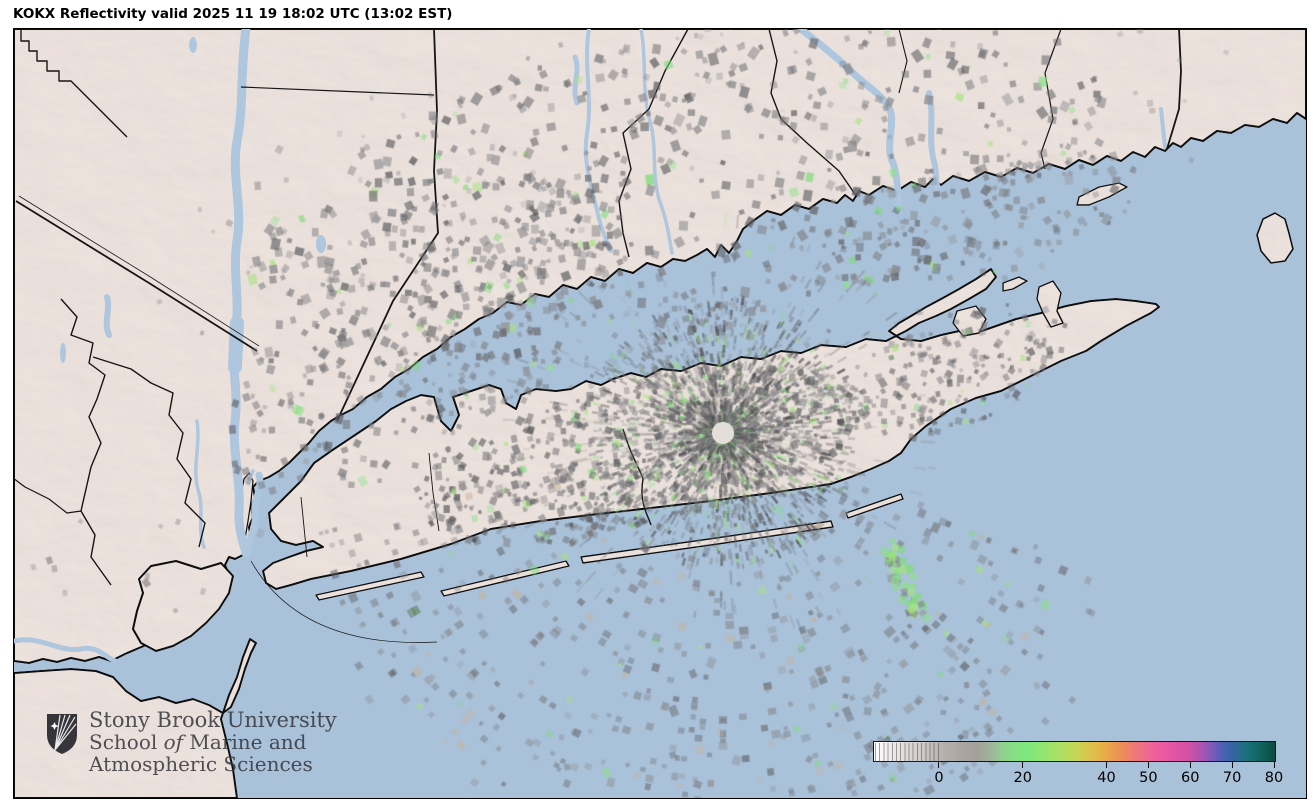 This screenshot has height=811, width=1316. Describe the element at coordinates (201, 764) in the screenshot. I see `logo-line-3: Atmospheric Sciences` at that location.